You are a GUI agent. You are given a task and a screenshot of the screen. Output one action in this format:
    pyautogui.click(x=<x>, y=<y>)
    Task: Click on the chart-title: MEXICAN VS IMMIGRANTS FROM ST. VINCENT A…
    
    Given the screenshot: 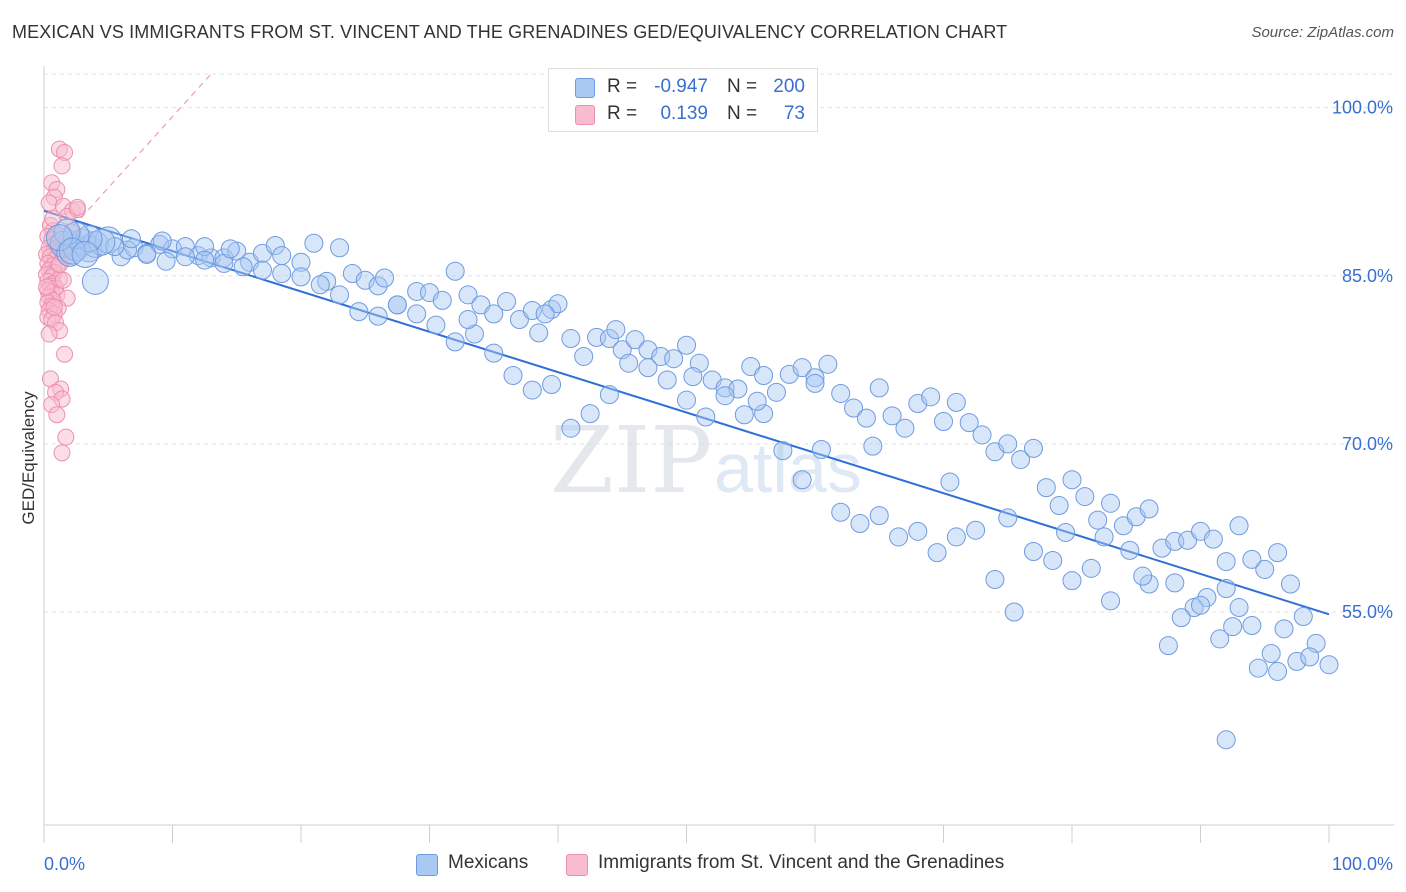 What is the action you would take?
    pyautogui.click(x=510, y=32)
    